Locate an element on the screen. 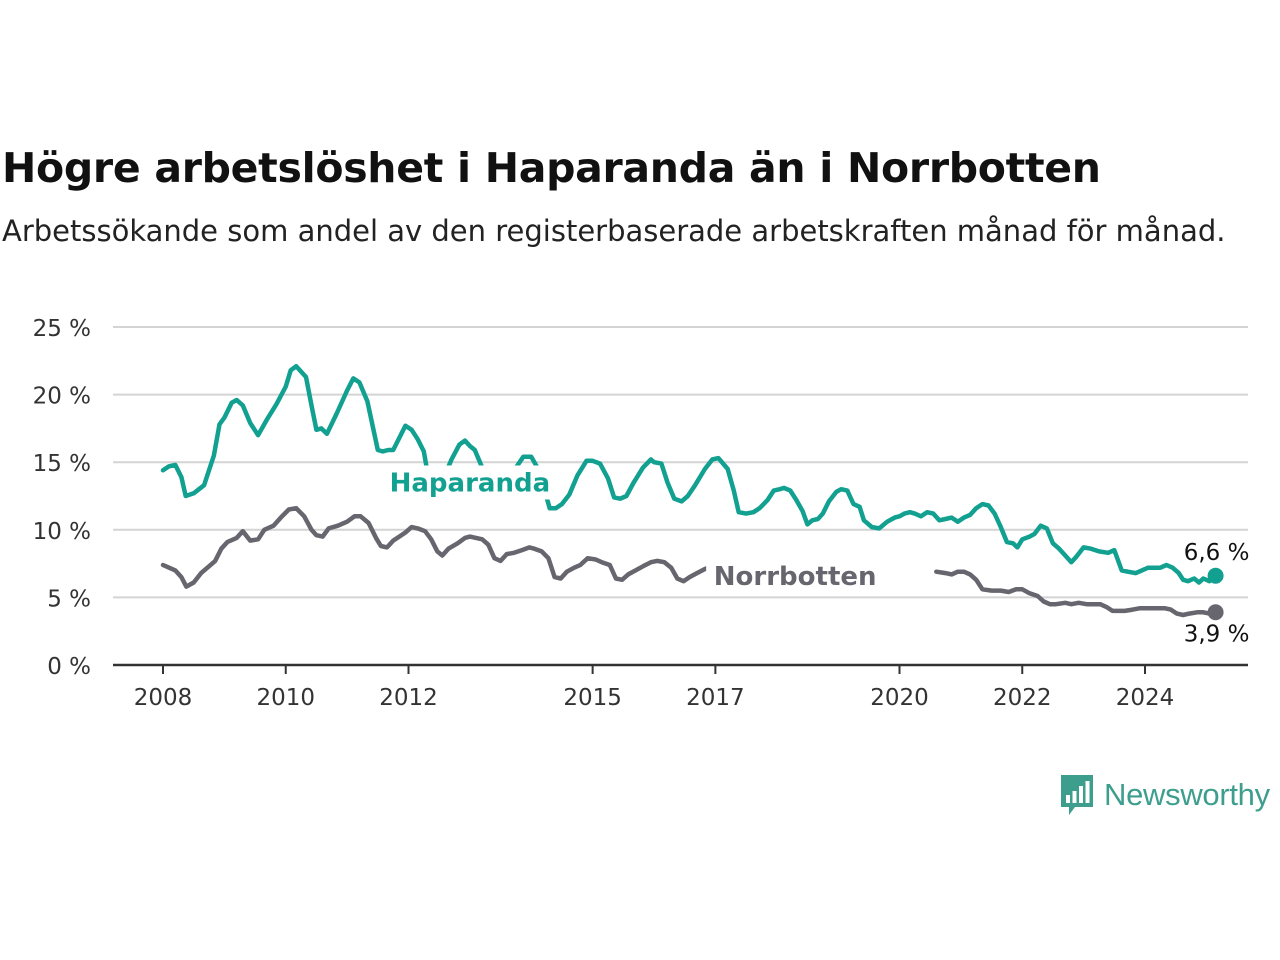 The image size is (1280, 960). y-tick-label: 25 % is located at coordinates (62, 329).